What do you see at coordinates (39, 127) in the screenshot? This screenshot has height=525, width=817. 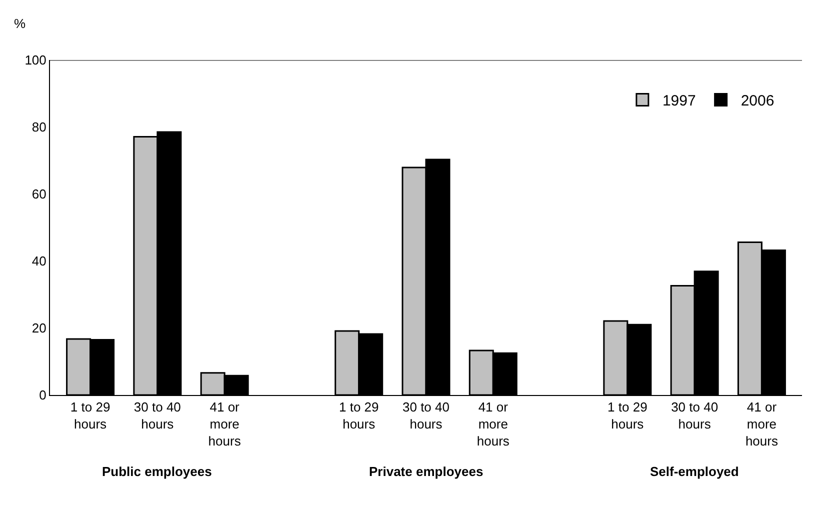 I see `y-tick-label: 80` at bounding box center [39, 127].